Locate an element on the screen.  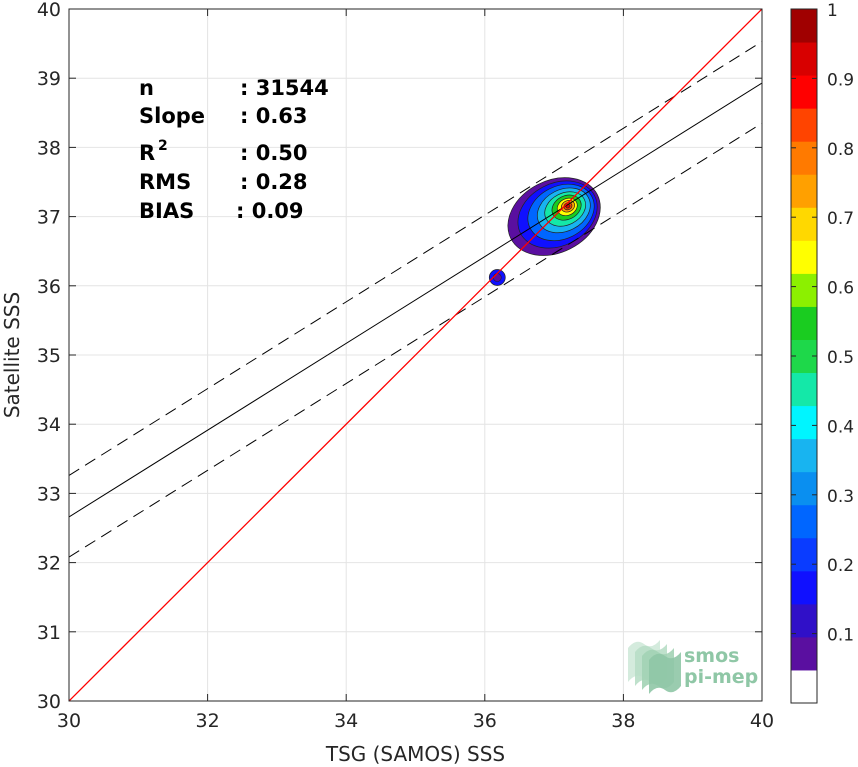
stat-label: Slope is located at coordinates (172, 116).